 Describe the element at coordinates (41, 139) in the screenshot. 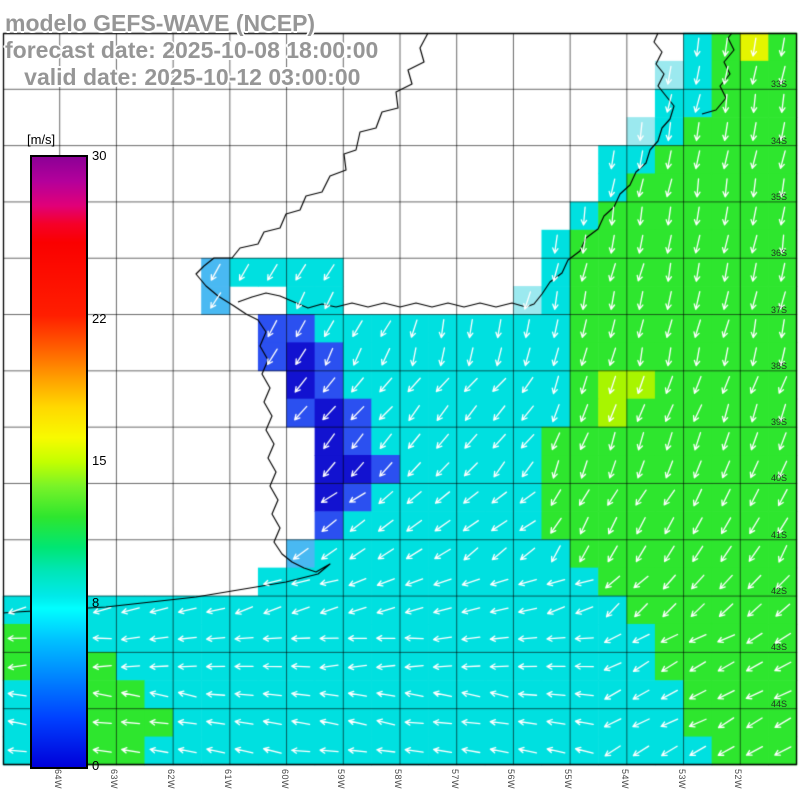

I see `colorbar-unit-label: [m/s]` at that location.